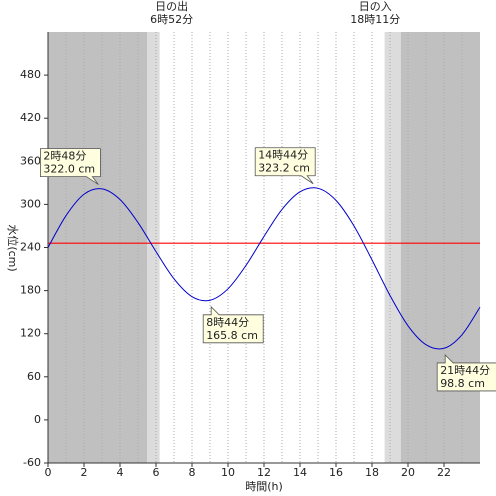  What do you see at coordinates (30, 290) in the screenshot?
I see `y-tick-label: 180` at bounding box center [30, 290].